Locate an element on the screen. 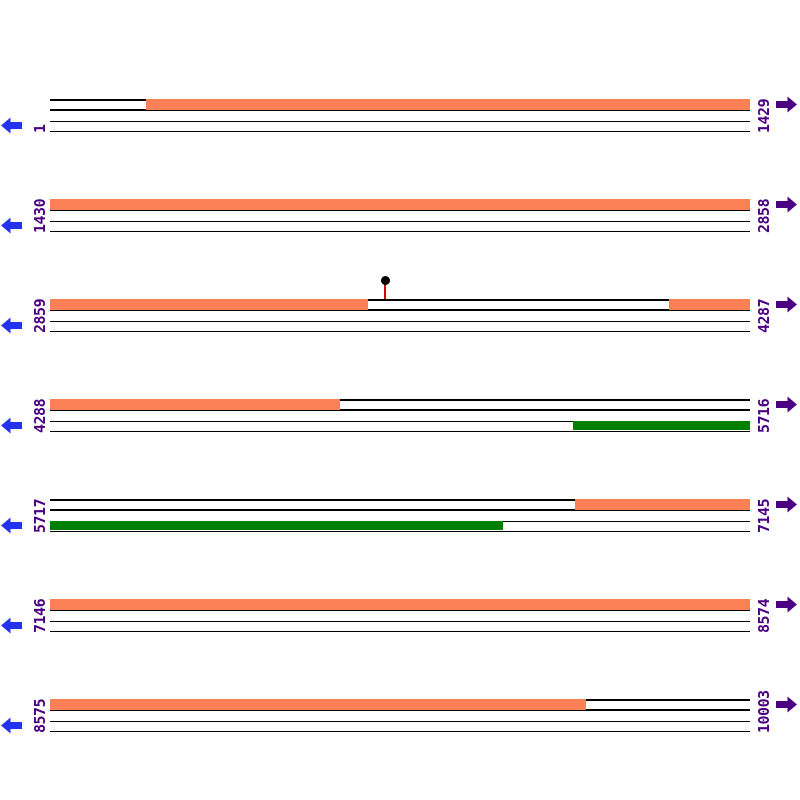 The width and height of the screenshot is (800, 800). start-coordinate-label: 1 is located at coordinates (40, 128).